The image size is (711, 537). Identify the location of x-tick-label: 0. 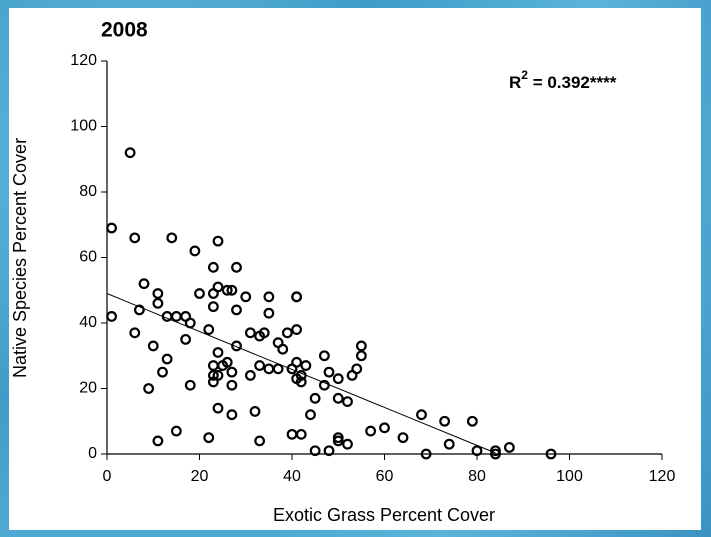
(107, 476).